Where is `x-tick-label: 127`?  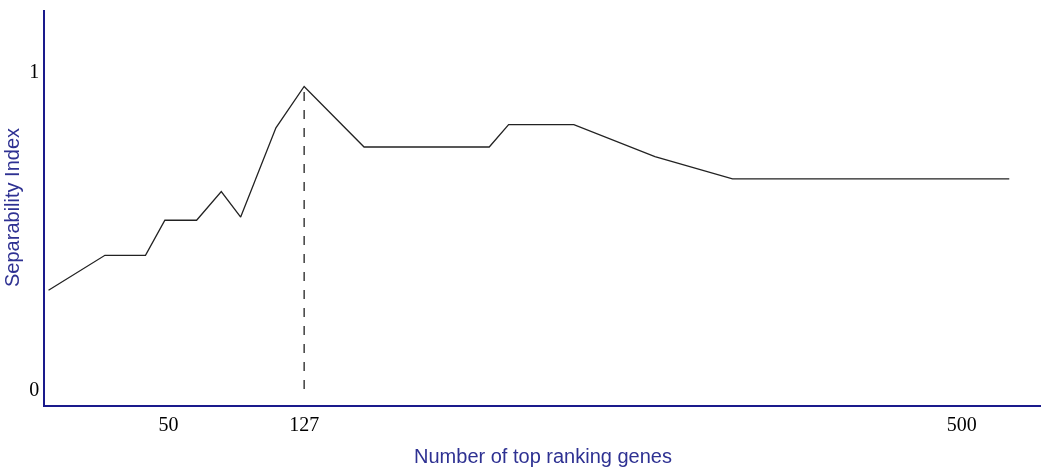 x-tick-label: 127 is located at coordinates (304, 423).